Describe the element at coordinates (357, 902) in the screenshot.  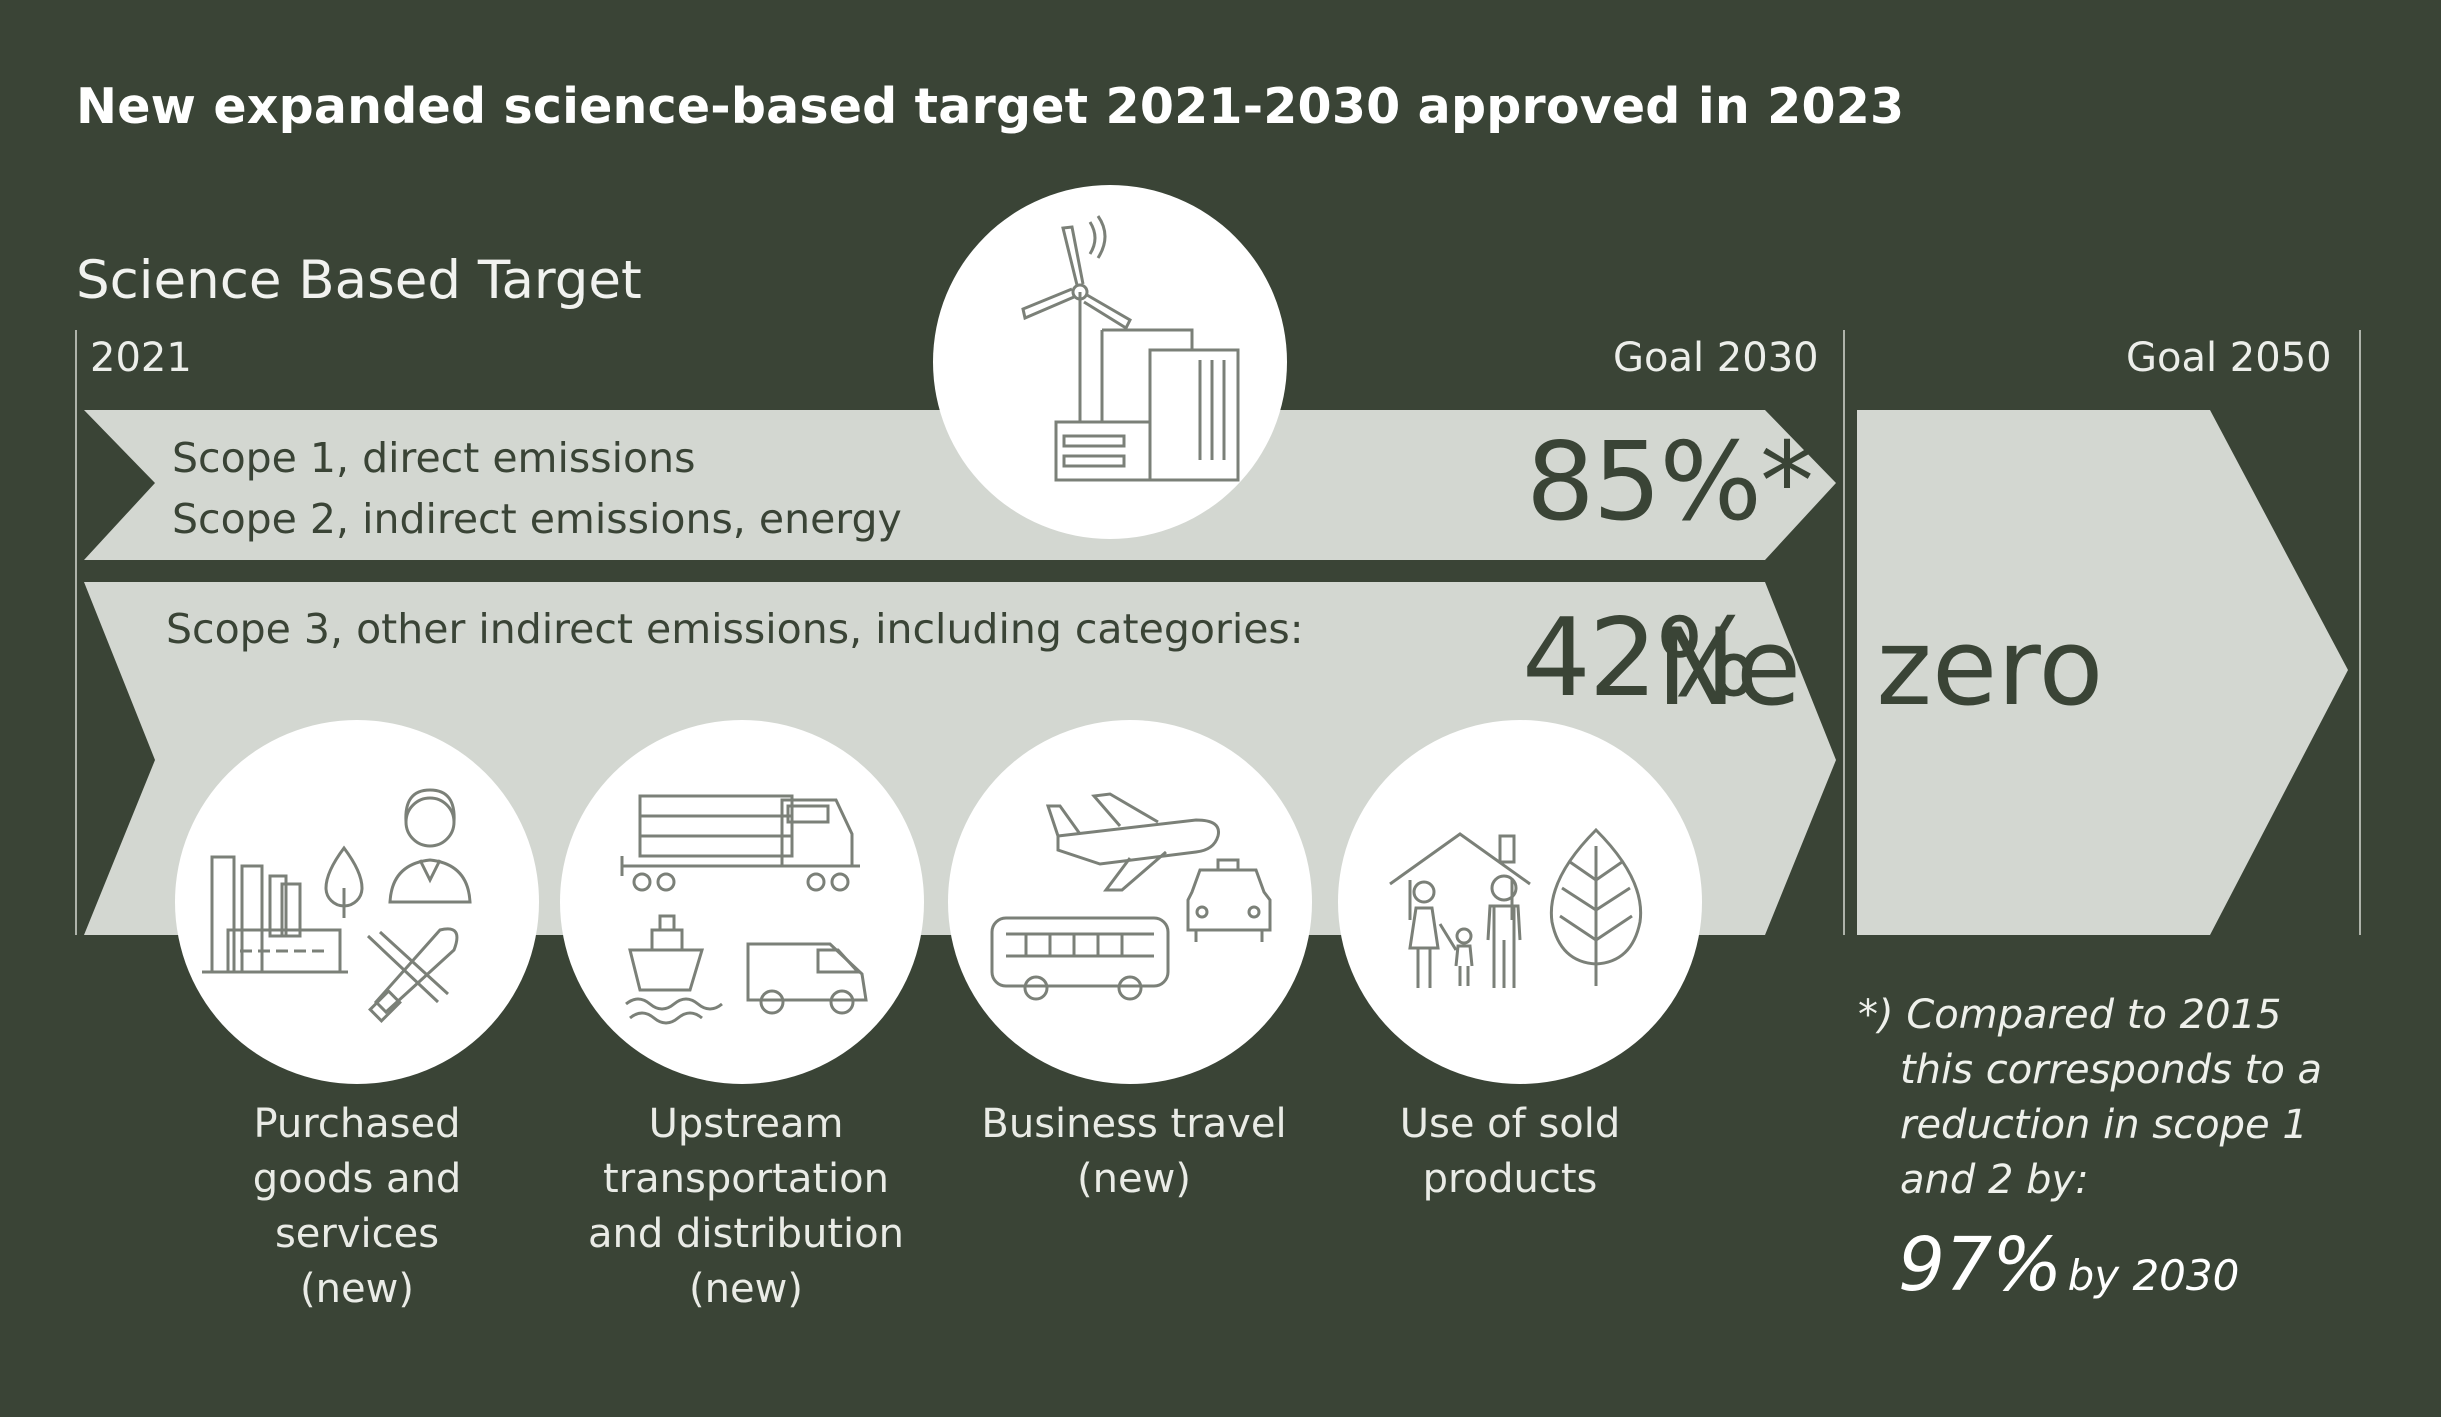
I see `purchased-goods-icon` at that location.